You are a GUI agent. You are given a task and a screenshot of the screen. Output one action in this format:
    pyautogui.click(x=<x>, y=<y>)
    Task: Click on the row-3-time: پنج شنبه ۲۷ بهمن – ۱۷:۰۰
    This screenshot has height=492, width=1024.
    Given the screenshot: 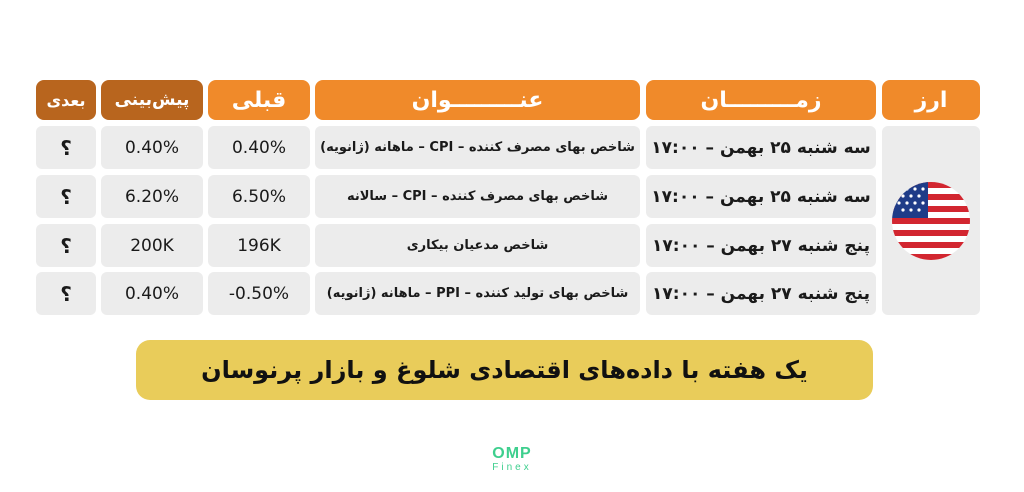 What is the action you would take?
    pyautogui.click(x=761, y=245)
    